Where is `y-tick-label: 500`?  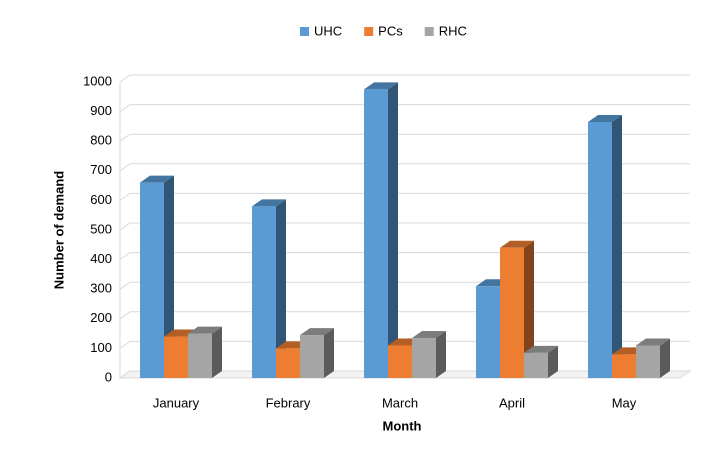
y-tick-label: 500 is located at coordinates (101, 228).